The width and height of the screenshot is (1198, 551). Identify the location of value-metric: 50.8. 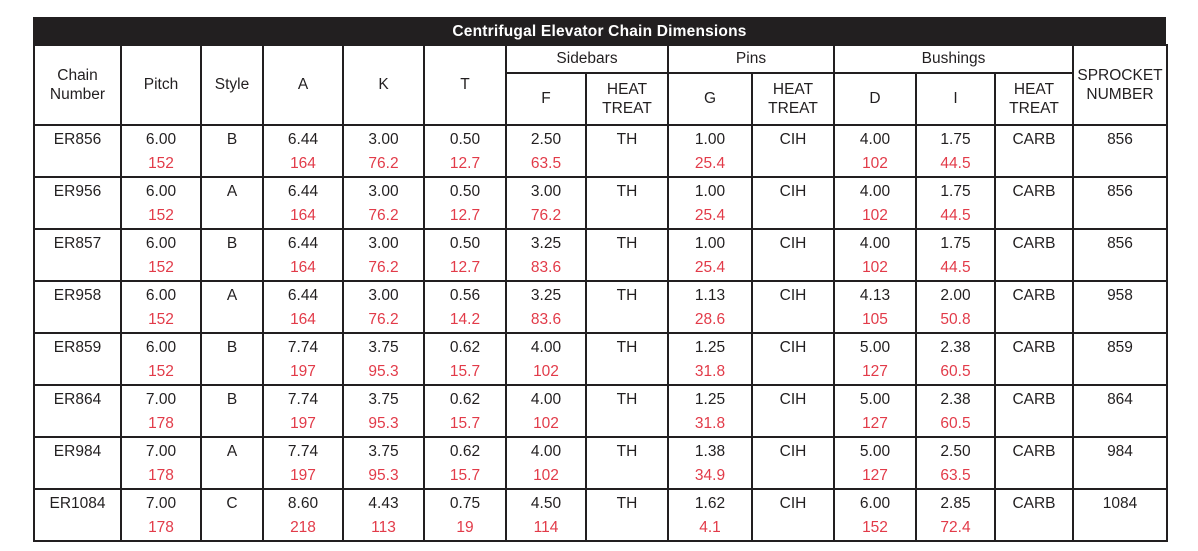
(955, 319).